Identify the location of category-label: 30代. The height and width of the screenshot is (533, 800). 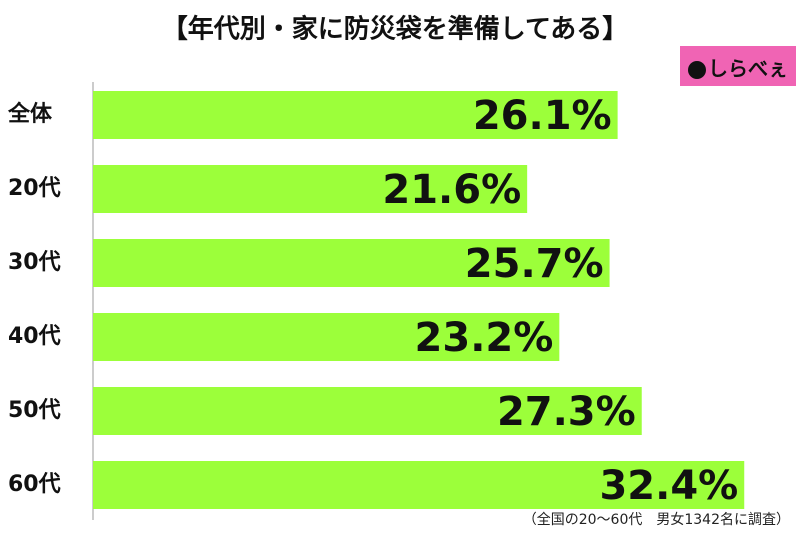
(34, 262).